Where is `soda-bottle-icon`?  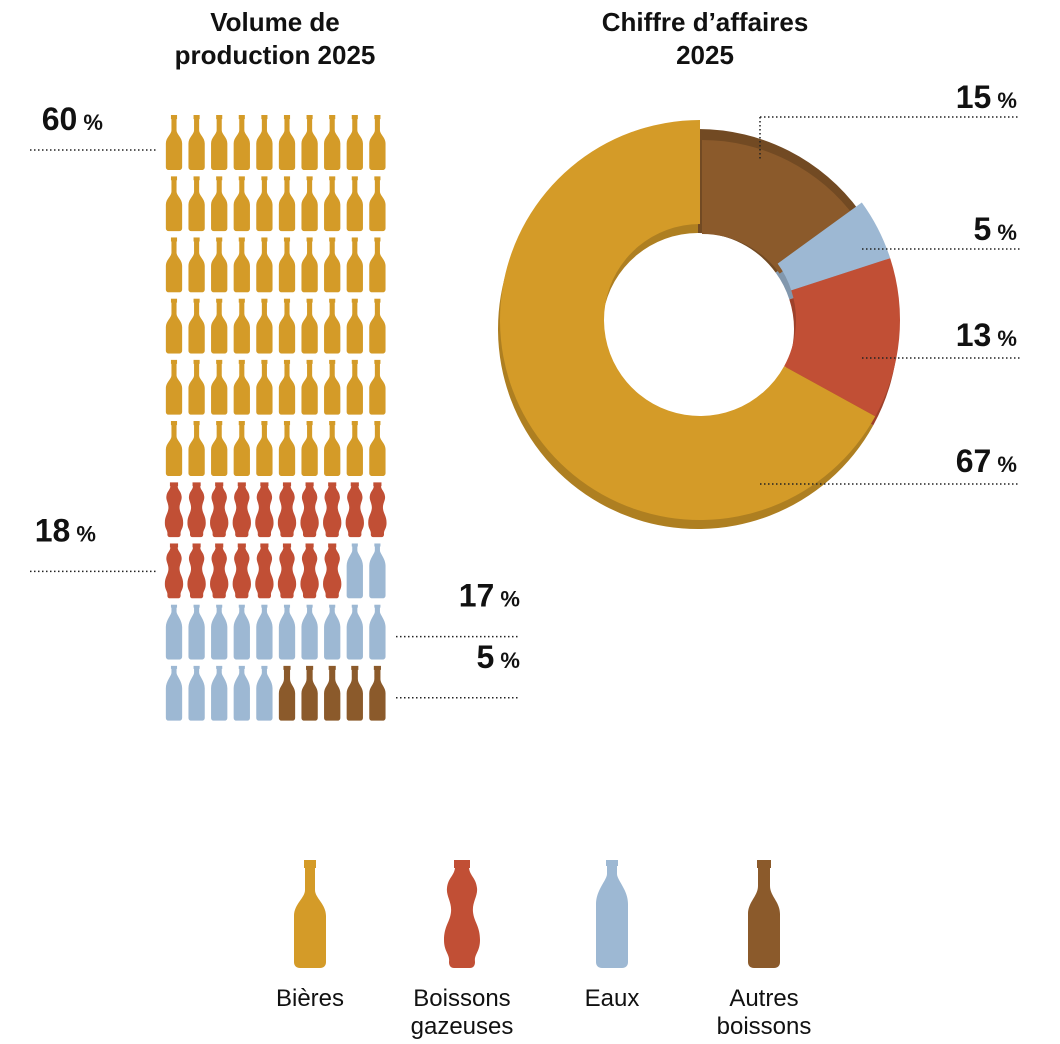 soda-bottle-icon is located at coordinates (462, 914).